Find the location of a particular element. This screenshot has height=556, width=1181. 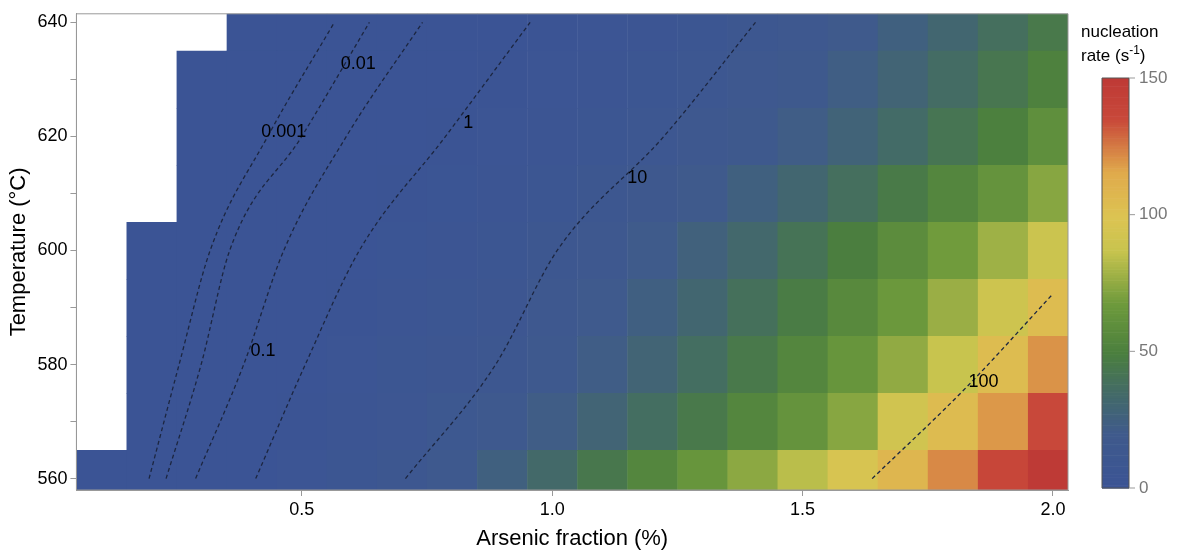

series-label: 0.001 is located at coordinates (284, 131).